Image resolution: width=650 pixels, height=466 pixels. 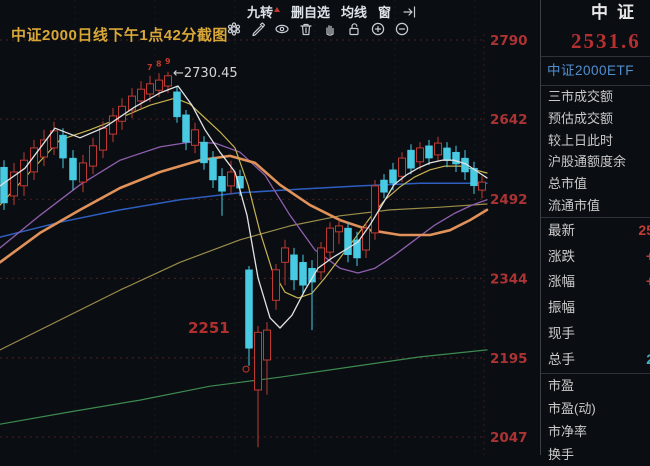 I want to click on drag-hand-icon, so click(x=330, y=29).